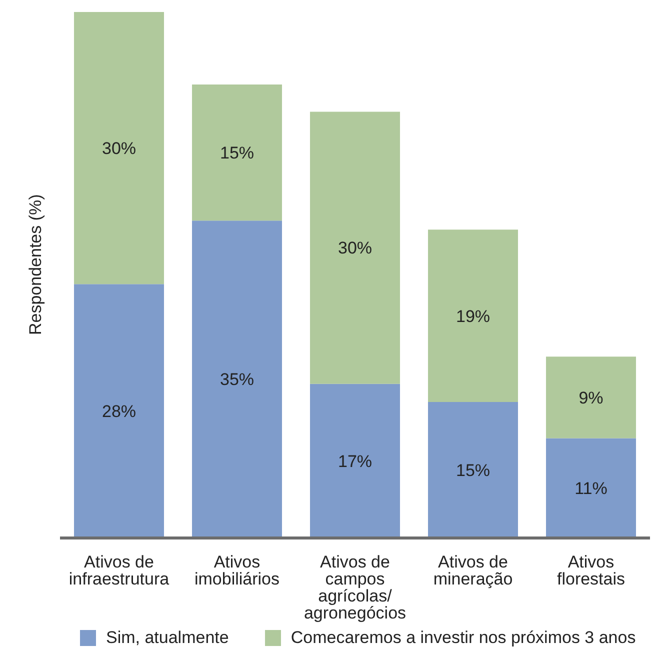 The height and width of the screenshot is (657, 662). I want to click on data-label: 17%, so click(355, 461).